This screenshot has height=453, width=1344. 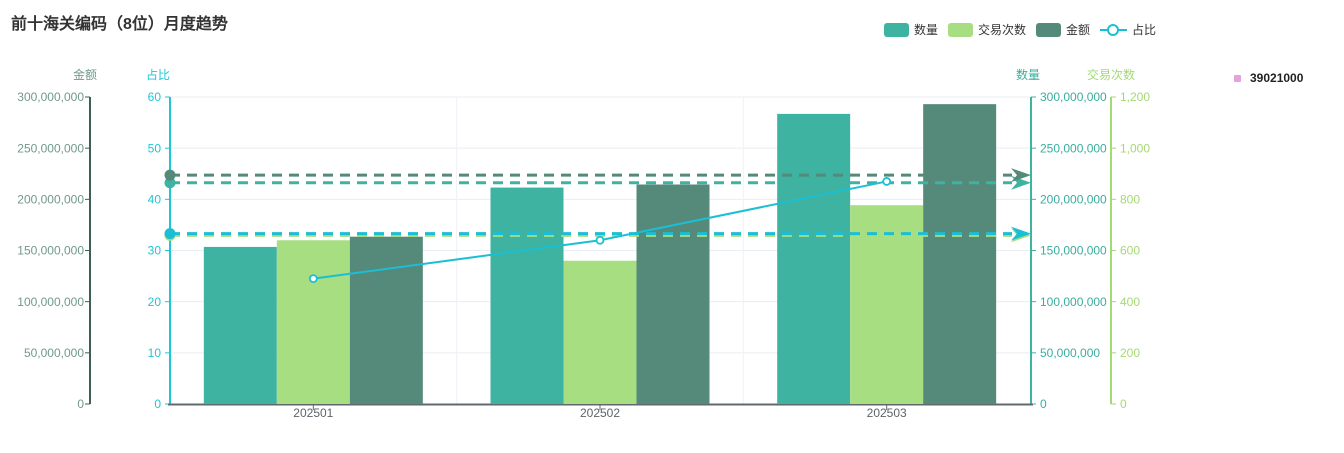 What do you see at coordinates (1028, 75) in the screenshot?
I see `quantity-axis-title: 数量` at bounding box center [1028, 75].